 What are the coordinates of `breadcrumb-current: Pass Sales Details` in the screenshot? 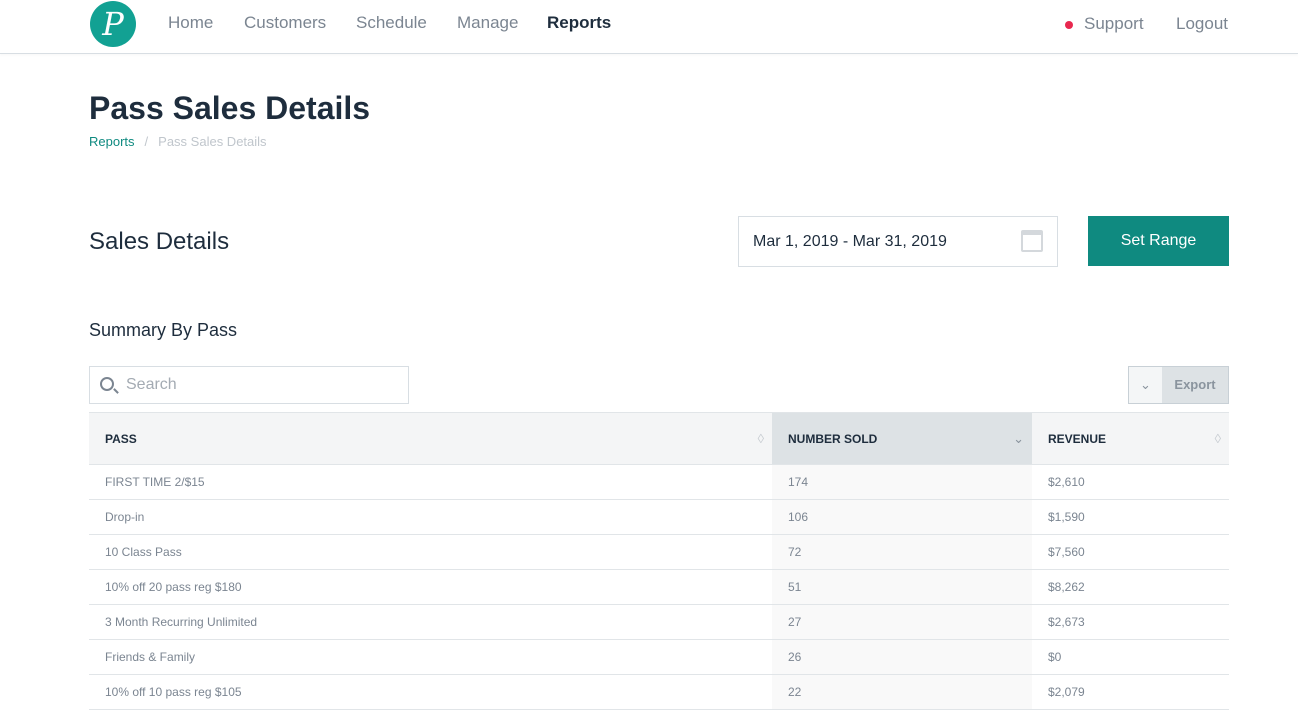 It's located at (212, 141).